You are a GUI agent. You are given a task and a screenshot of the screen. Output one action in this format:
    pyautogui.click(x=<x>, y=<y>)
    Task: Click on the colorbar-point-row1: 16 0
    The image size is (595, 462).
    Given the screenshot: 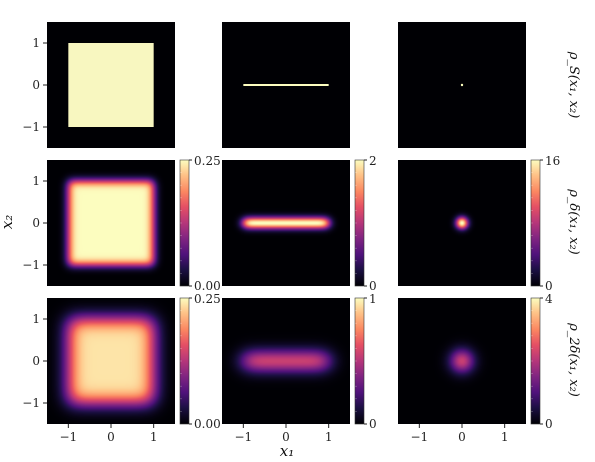 What is the action you would take?
    pyautogui.click(x=545, y=223)
    